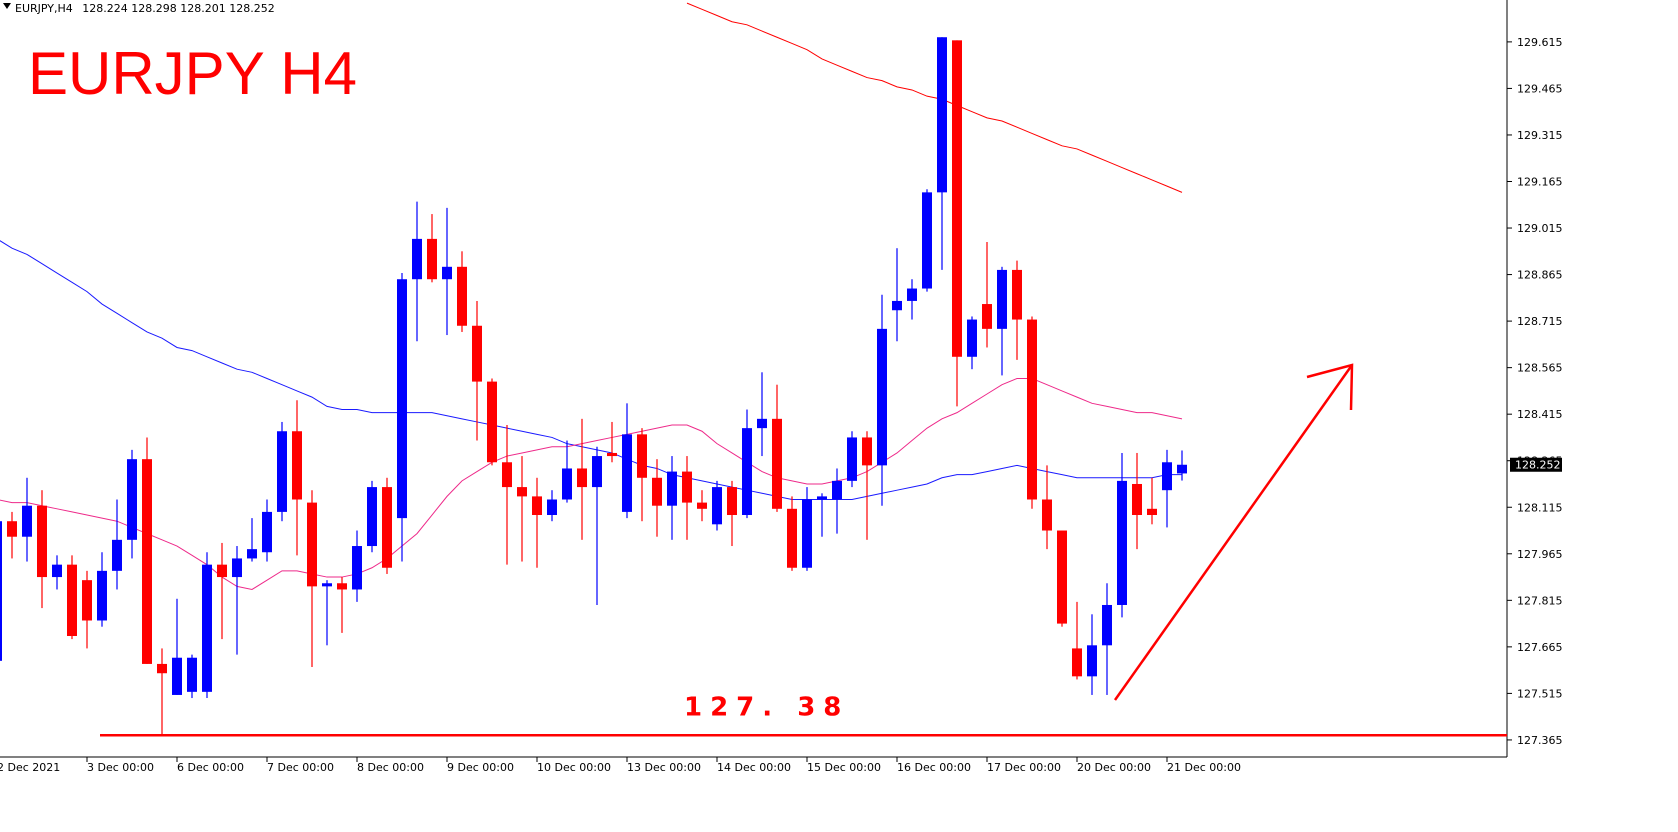  Describe the element at coordinates (44, 8) in the screenshot. I see `symbol: EURJPY,H4` at that location.